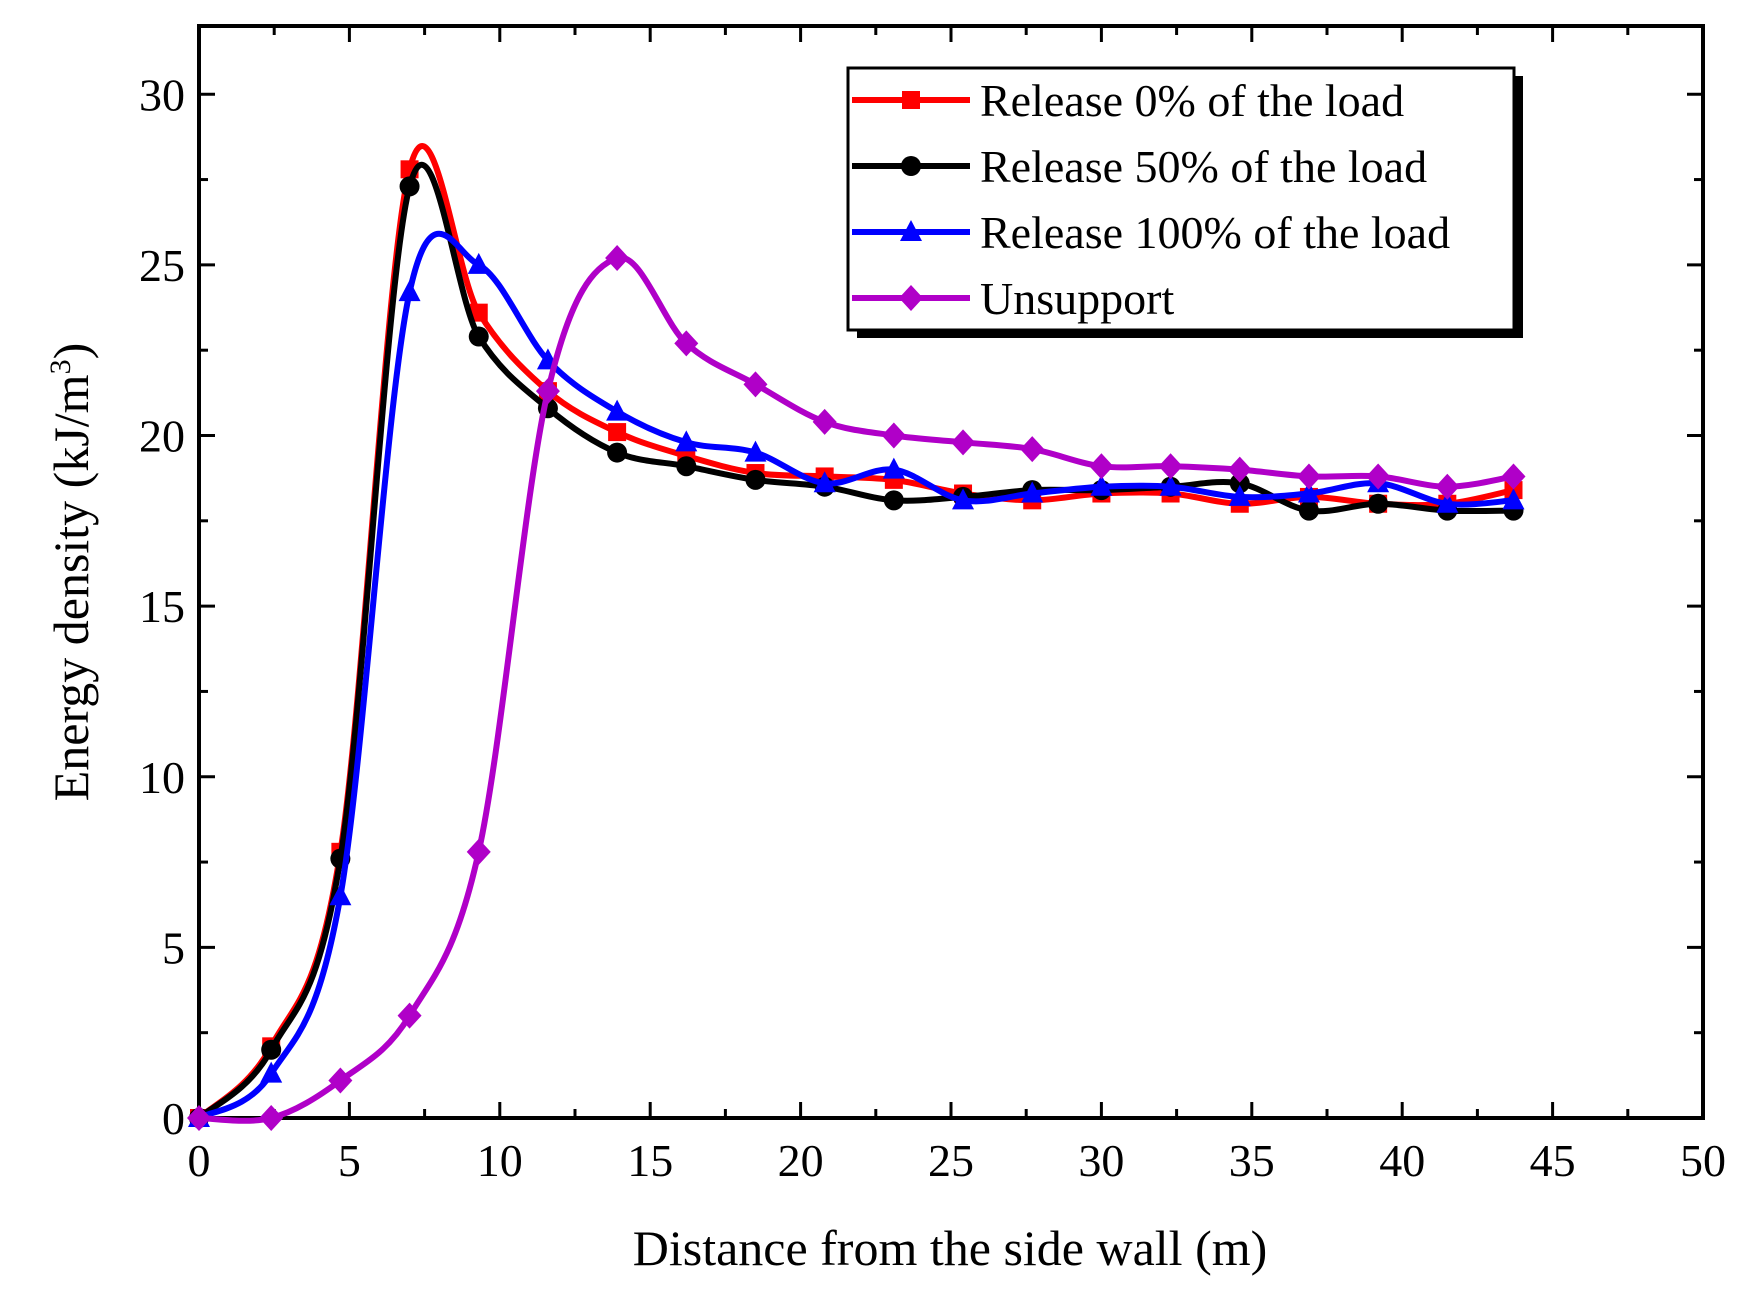 The width and height of the screenshot is (1746, 1299). What do you see at coordinates (650, 1160) in the screenshot?
I see `x-tick-label: 15` at bounding box center [650, 1160].